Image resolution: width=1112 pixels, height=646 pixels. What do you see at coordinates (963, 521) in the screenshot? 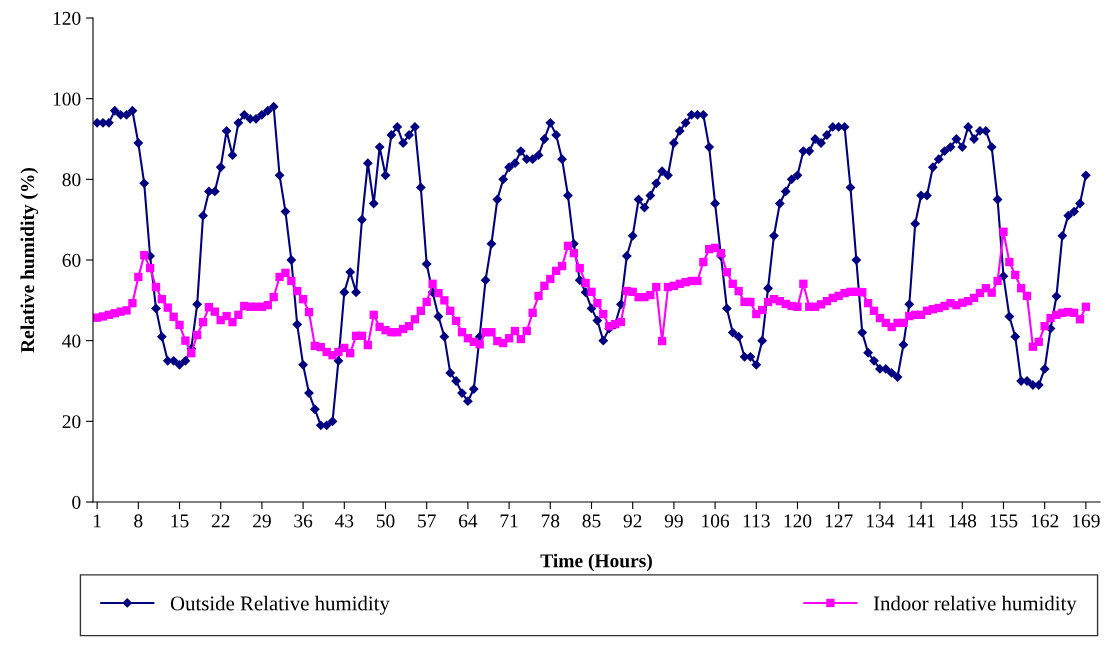
I see `x-tick-label: 148` at bounding box center [963, 521].